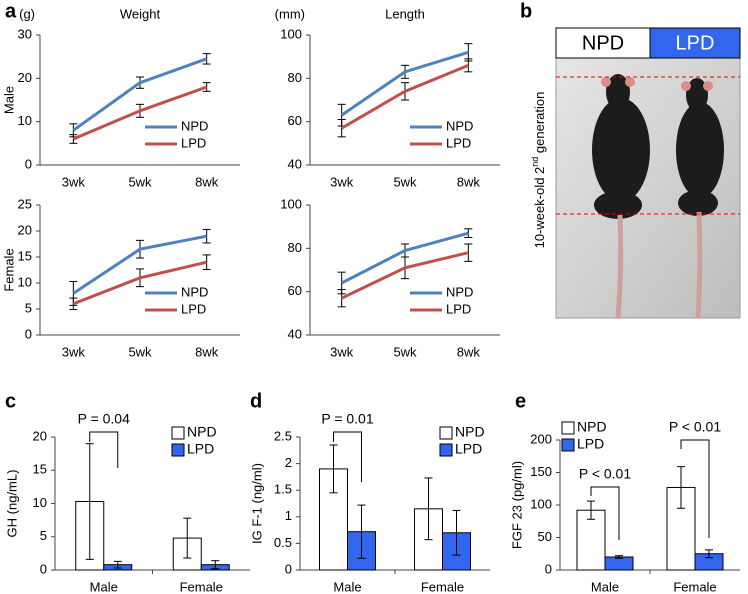  I want to click on y-tick-label: 2, so click(288, 462).